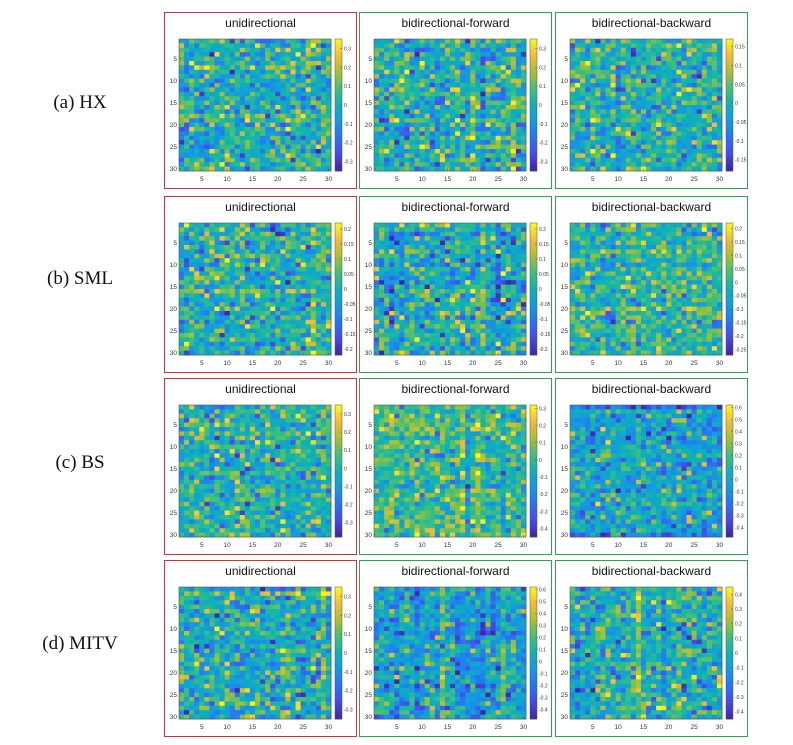 The height and width of the screenshot is (745, 793). I want to click on x-tick-label: 20, so click(278, 179).